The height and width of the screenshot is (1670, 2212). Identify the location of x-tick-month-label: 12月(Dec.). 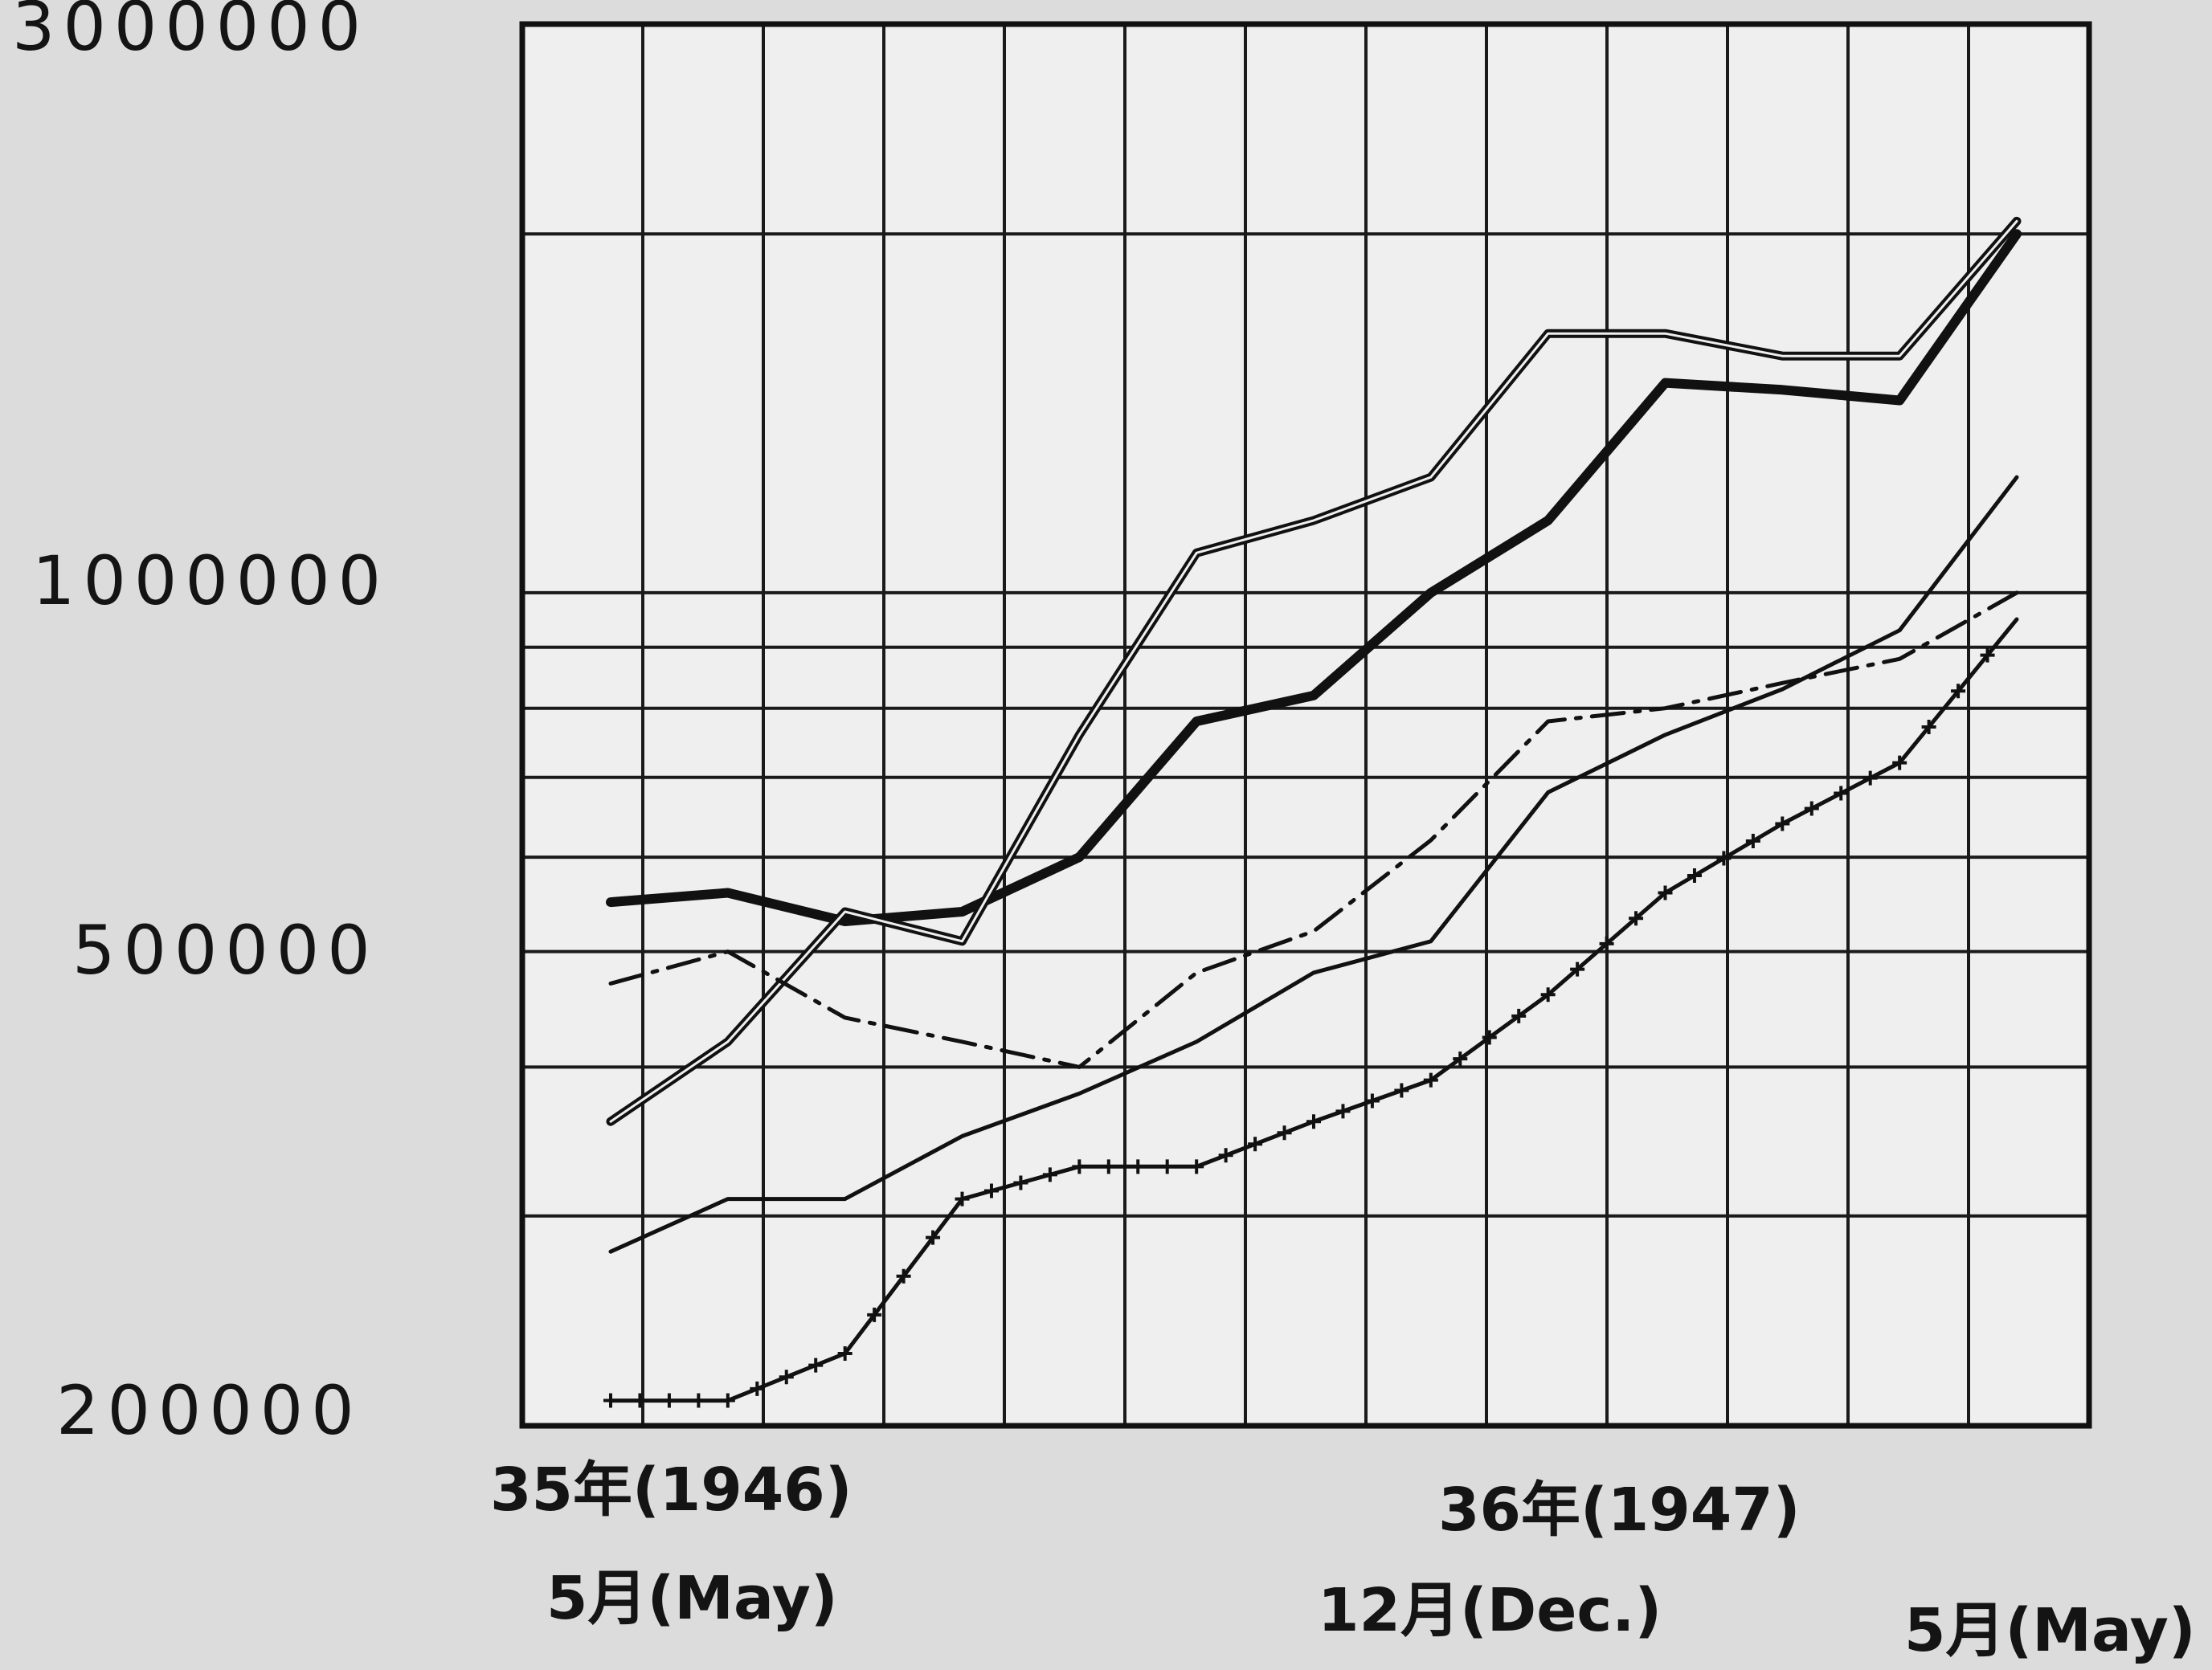
(1490, 1610).